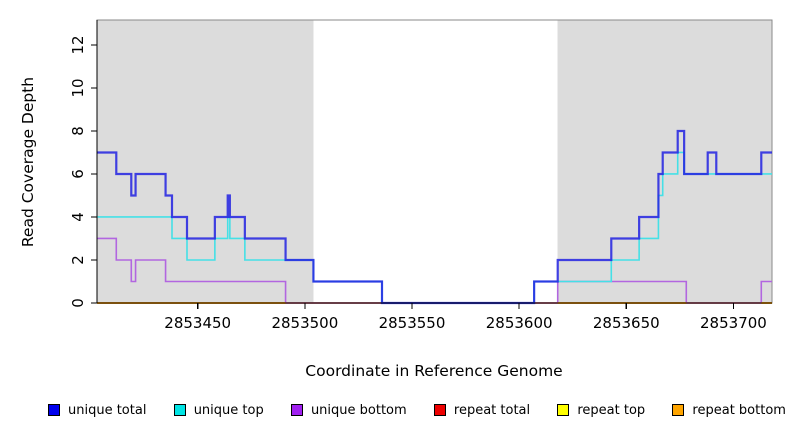 The image size is (792, 432). What do you see at coordinates (78, 174) in the screenshot?
I see `y-tick-label: 6` at bounding box center [78, 174].